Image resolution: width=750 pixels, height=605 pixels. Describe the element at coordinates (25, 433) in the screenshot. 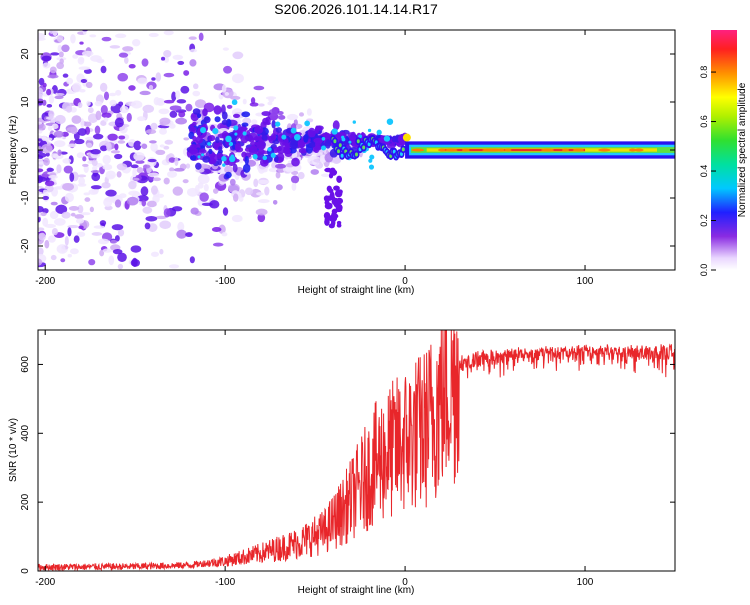

I see `y-tick-label: 400` at that location.